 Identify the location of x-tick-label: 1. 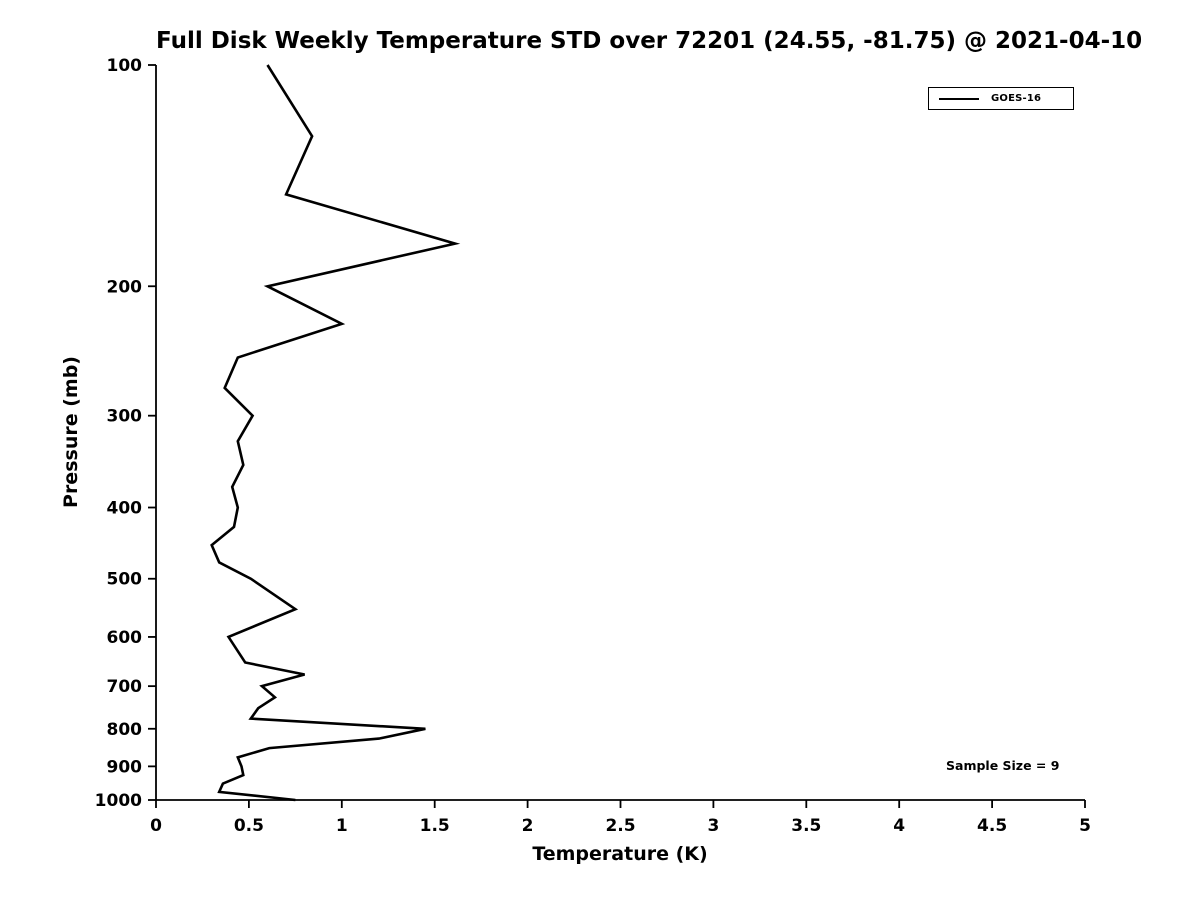
(342, 826).